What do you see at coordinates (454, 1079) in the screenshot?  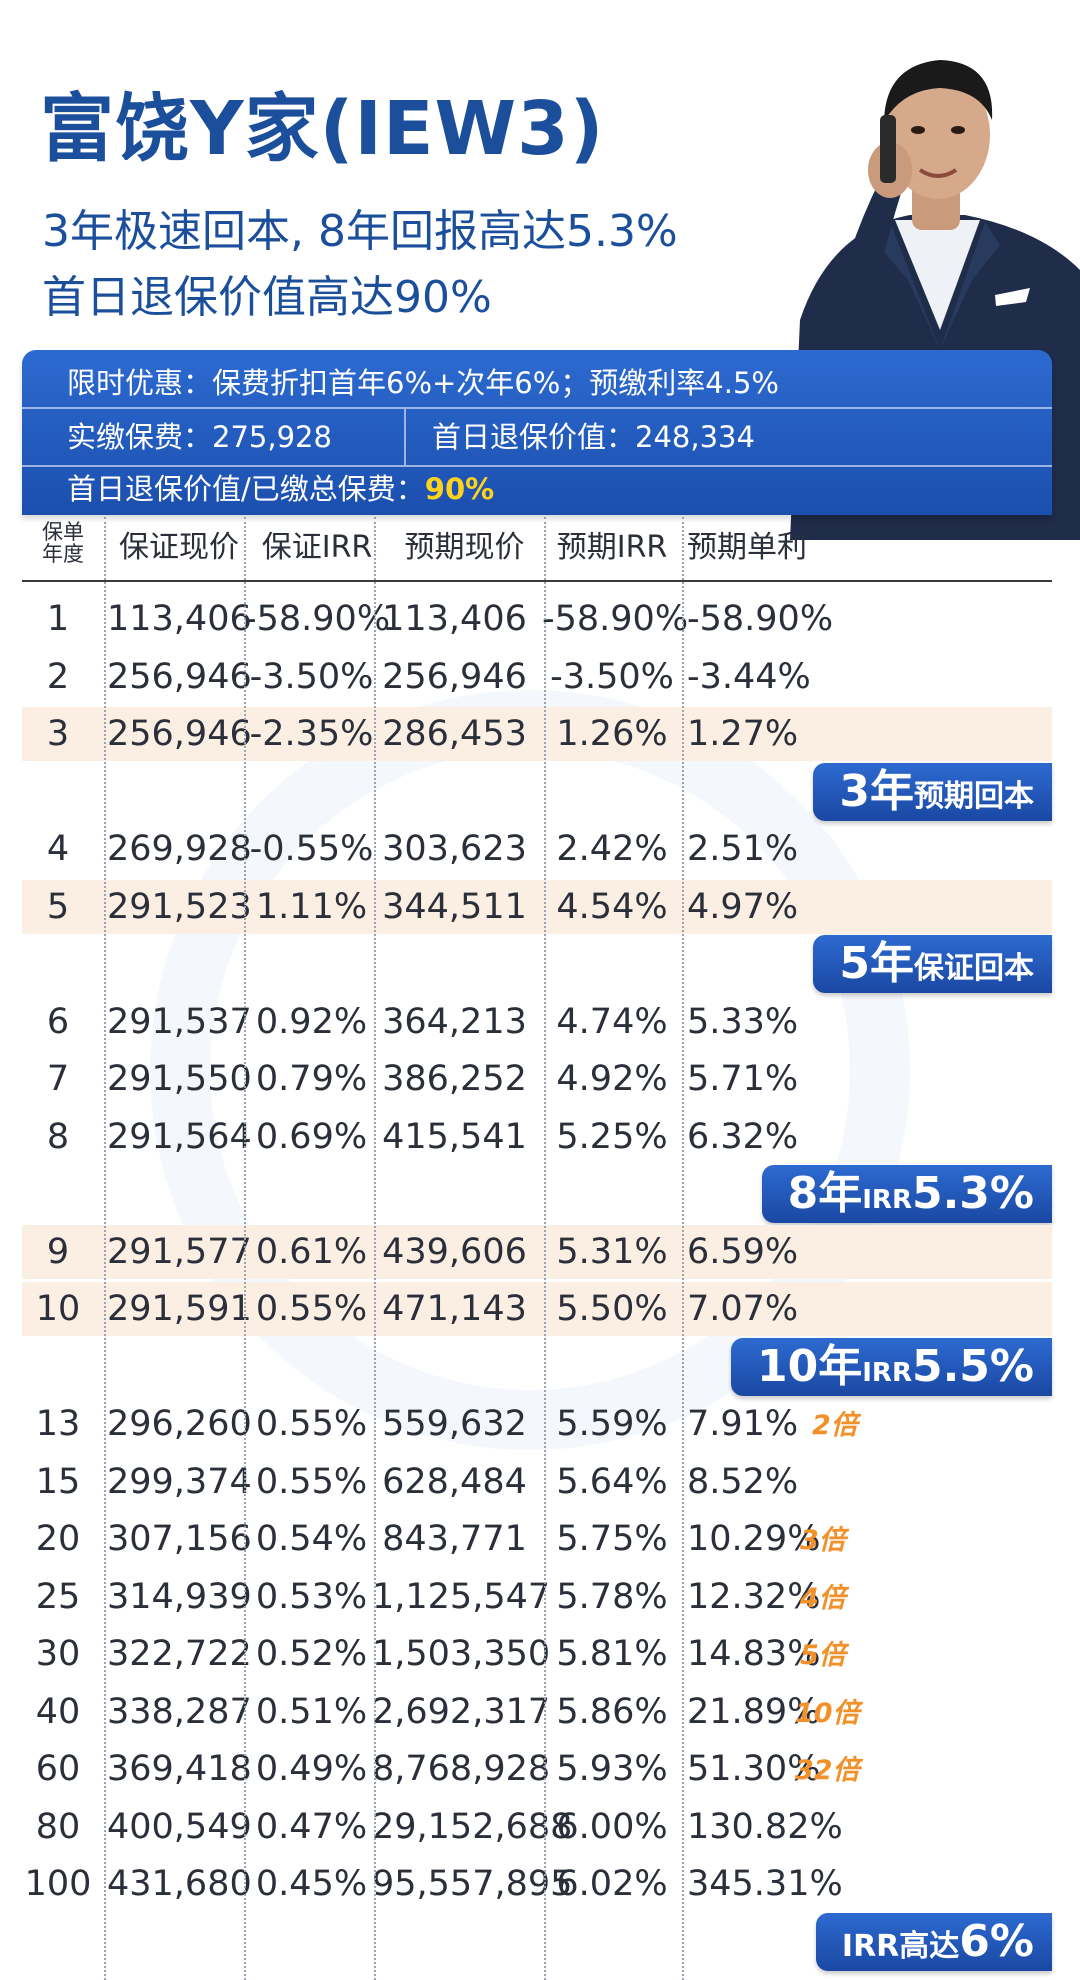 I see `table-cell: 386,252` at bounding box center [454, 1079].